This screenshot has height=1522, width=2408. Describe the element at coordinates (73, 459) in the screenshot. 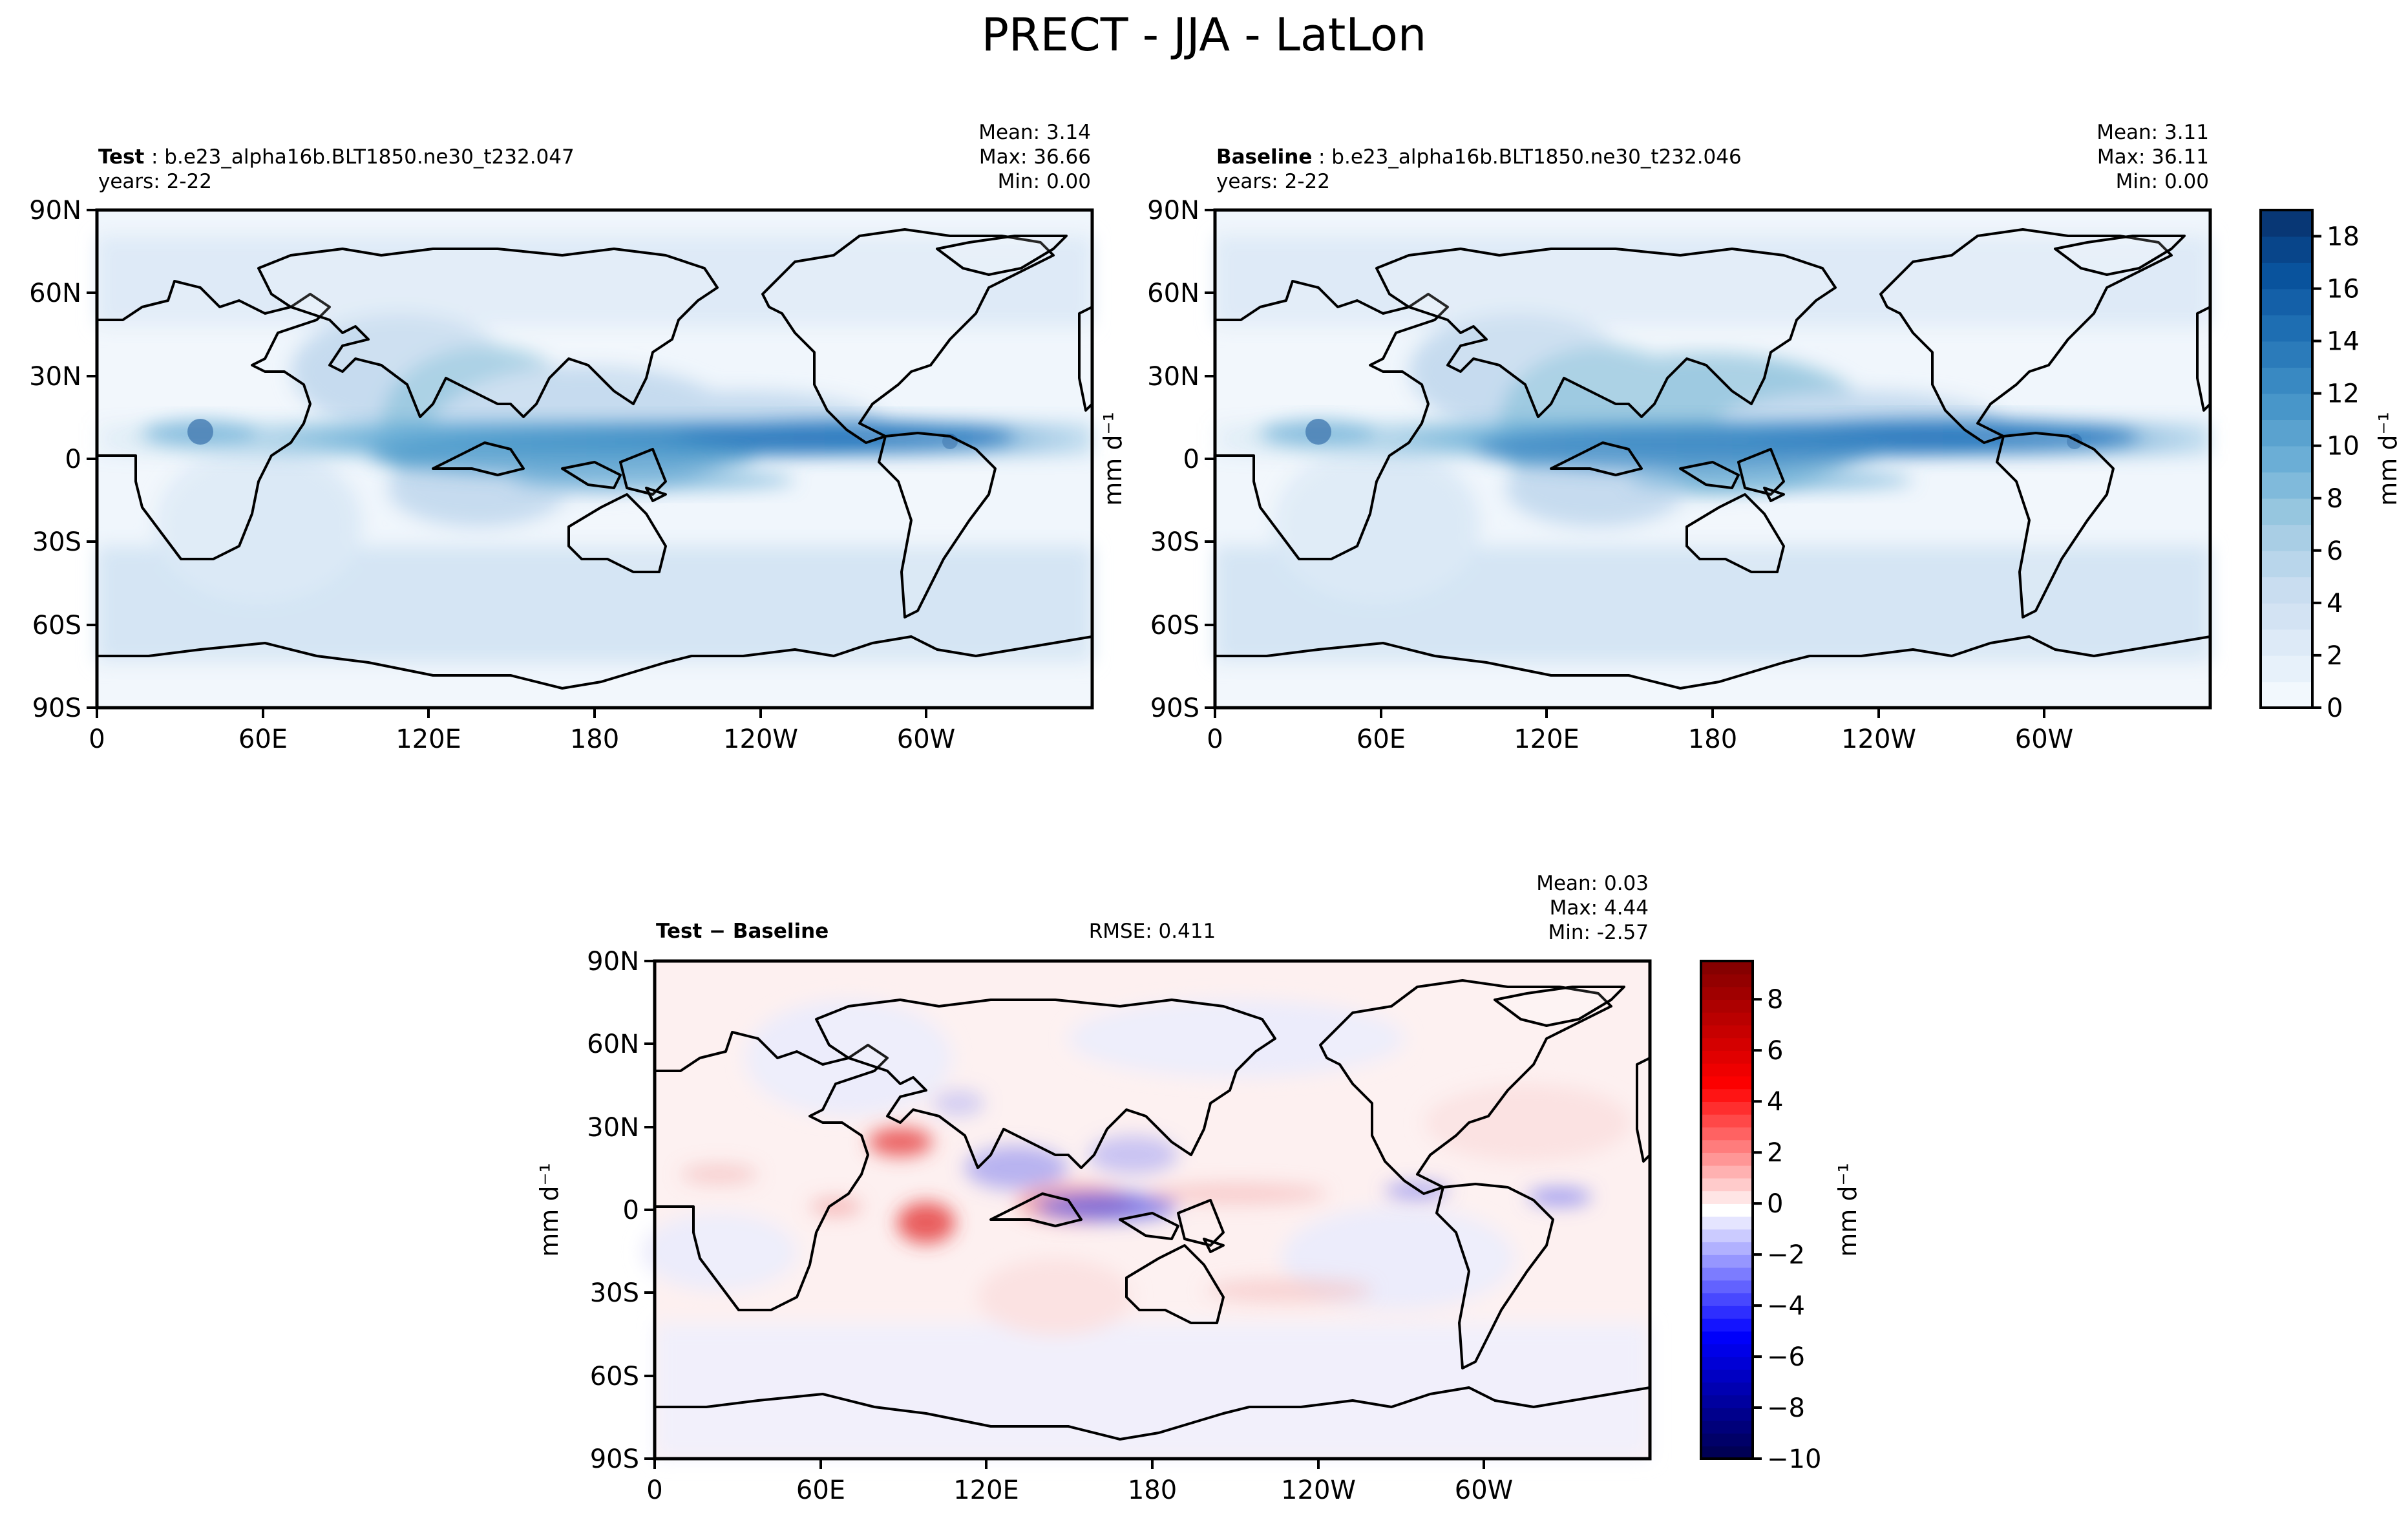

I see `test-ytick: 0` at that location.